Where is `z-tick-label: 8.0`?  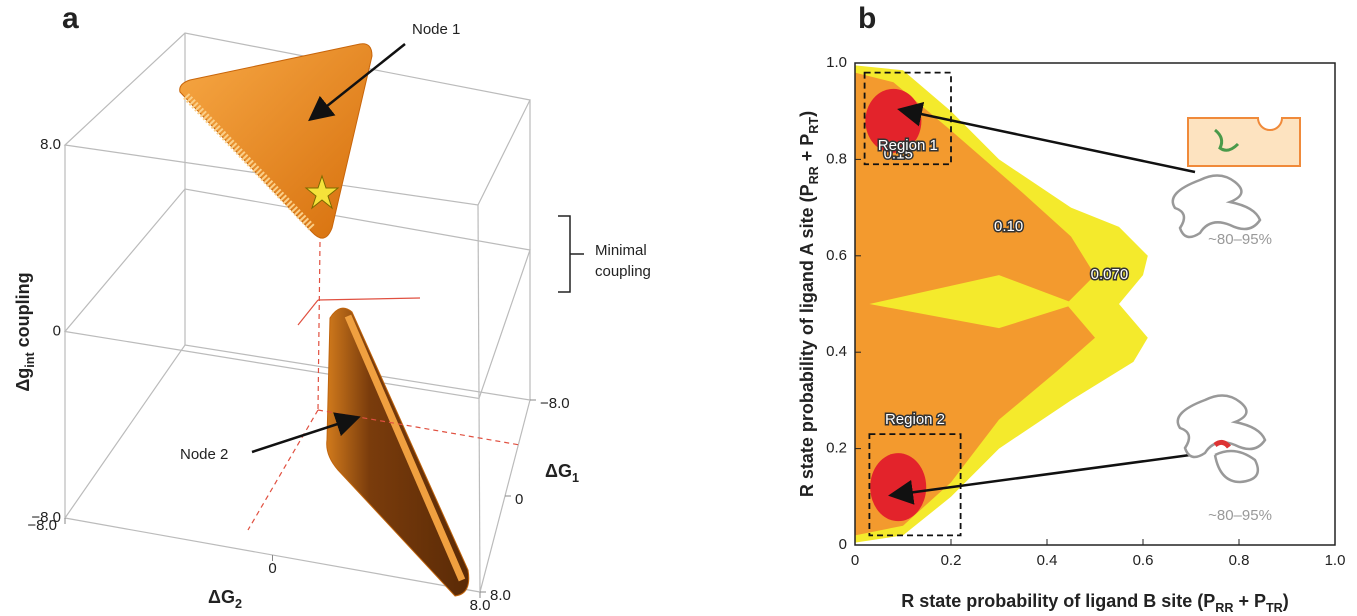 z-tick-label: 8.0 is located at coordinates (50, 144).